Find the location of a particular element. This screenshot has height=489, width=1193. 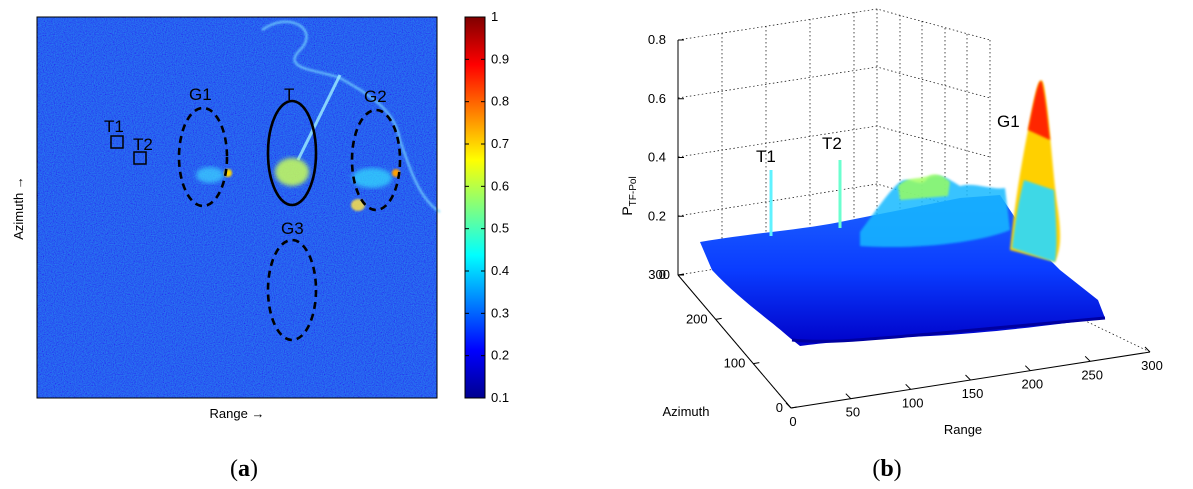

colorbar-tick-label: 1 is located at coordinates (494, 16).